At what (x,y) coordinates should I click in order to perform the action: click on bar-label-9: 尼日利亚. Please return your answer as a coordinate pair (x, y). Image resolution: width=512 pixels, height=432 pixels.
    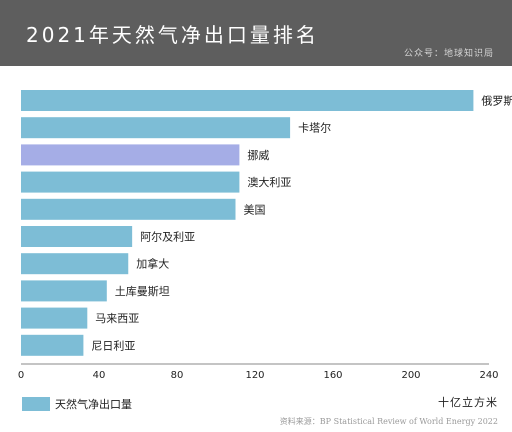
    Looking at the image, I should click on (113, 345).